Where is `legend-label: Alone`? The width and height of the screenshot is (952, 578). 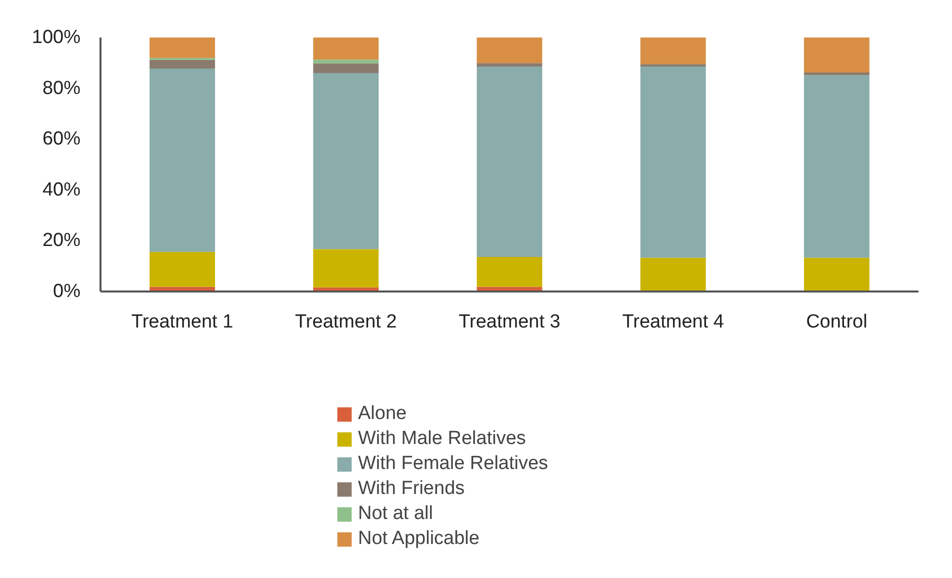
legend-label: Alone is located at coordinates (382, 414).